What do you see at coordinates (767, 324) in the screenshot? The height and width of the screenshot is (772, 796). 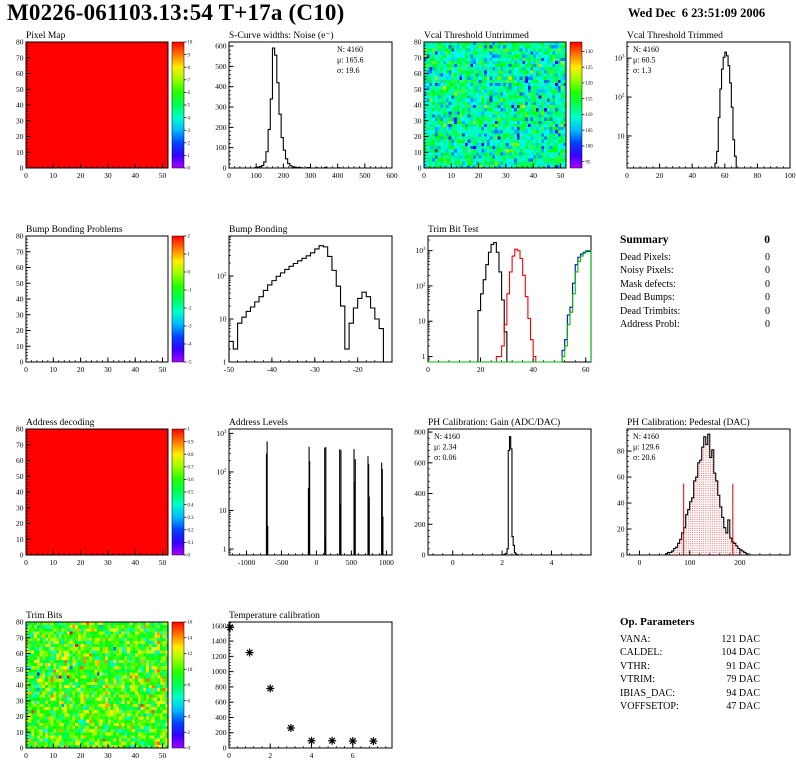 I see `summary-row-value: 0` at bounding box center [767, 324].